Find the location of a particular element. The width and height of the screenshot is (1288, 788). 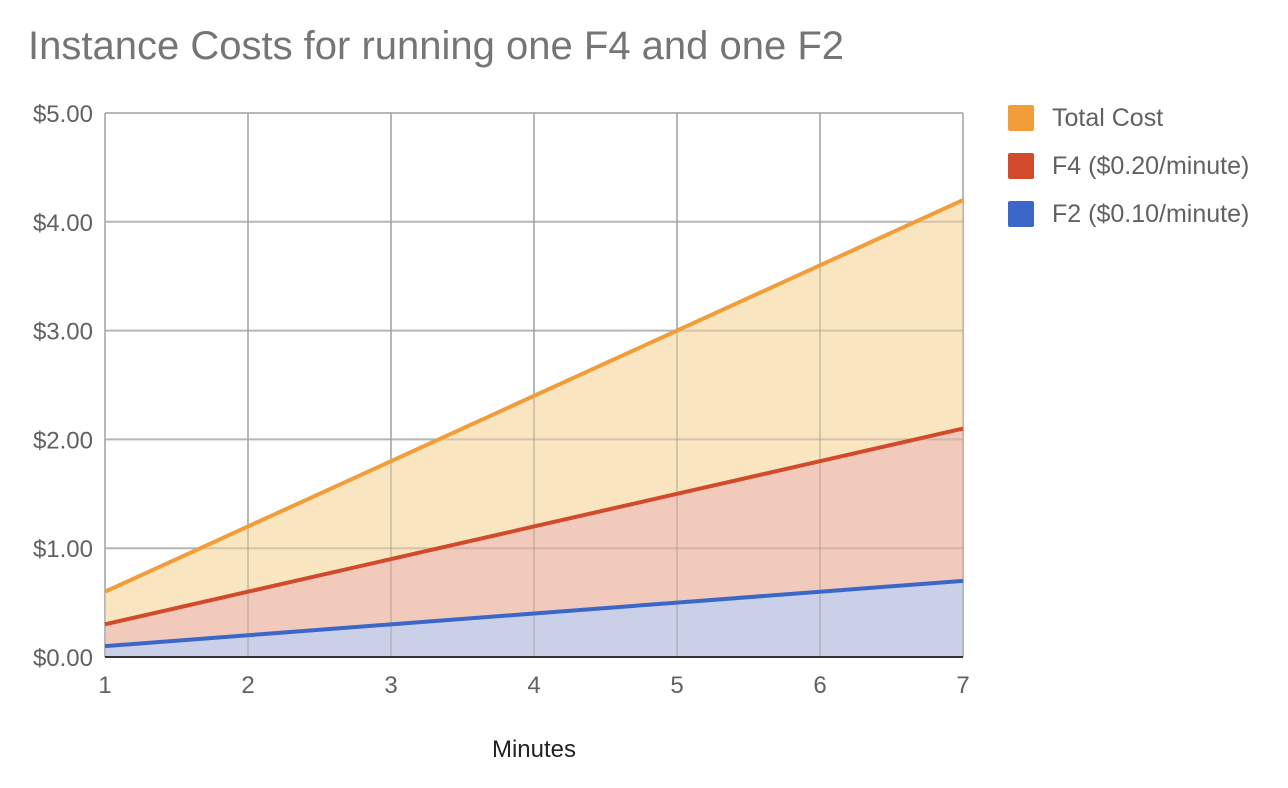

x-tick-label: 4 is located at coordinates (533, 685).